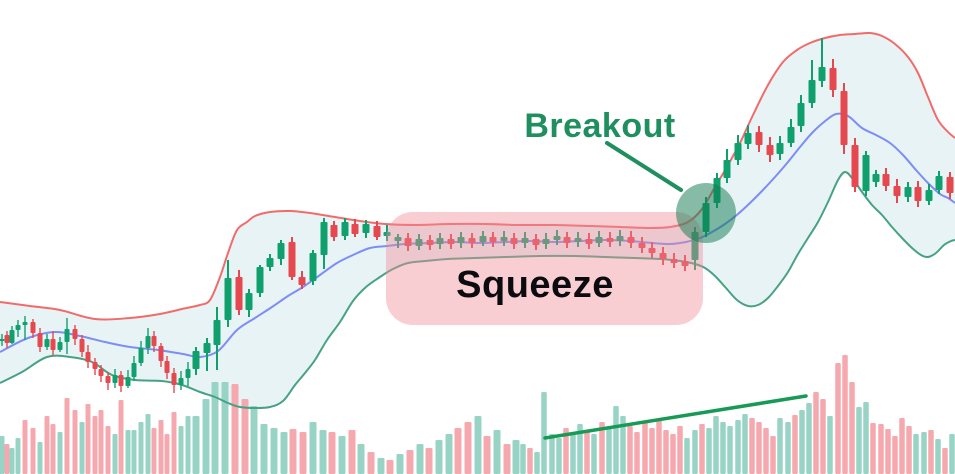  Describe the element at coordinates (675, 417) in the screenshot. I see `volume-trendline` at that location.